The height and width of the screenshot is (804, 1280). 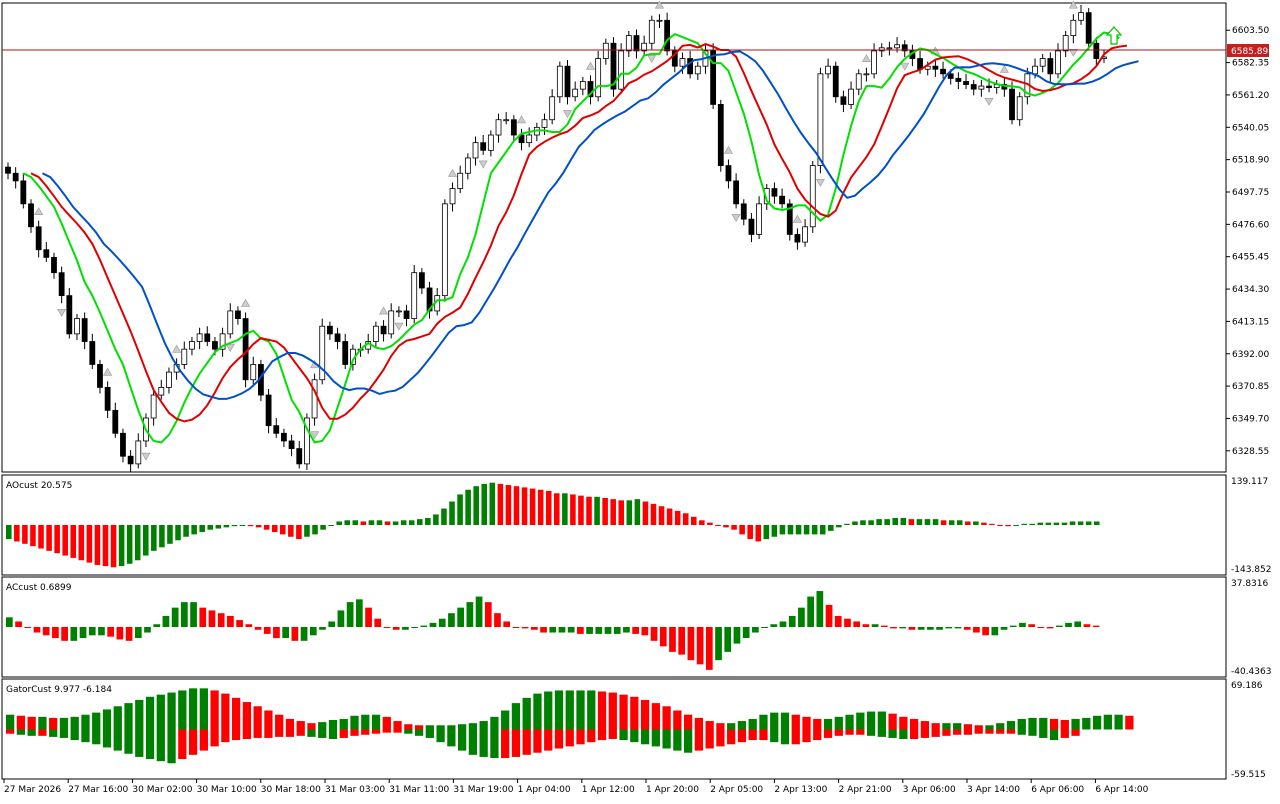 I want to click on ac-panel-frame, so click(x=614, y=627).